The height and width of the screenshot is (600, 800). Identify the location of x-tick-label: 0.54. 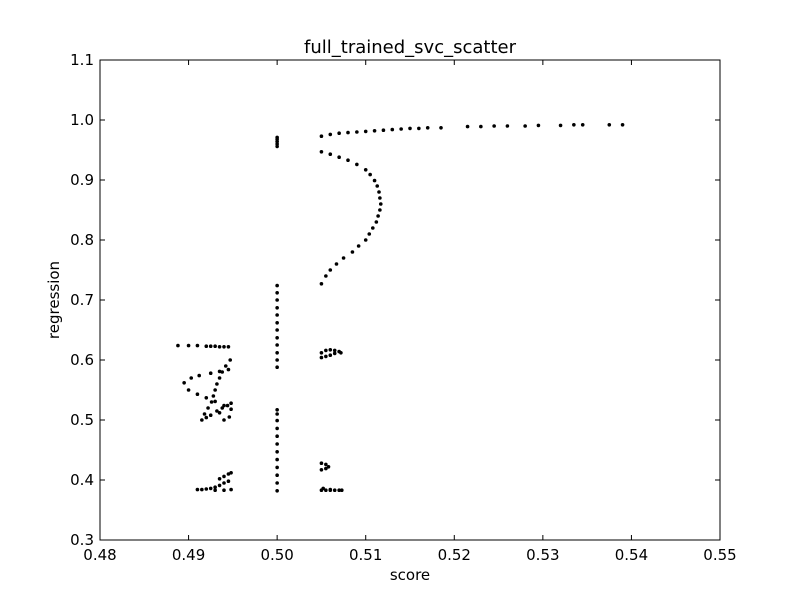
(631, 555).